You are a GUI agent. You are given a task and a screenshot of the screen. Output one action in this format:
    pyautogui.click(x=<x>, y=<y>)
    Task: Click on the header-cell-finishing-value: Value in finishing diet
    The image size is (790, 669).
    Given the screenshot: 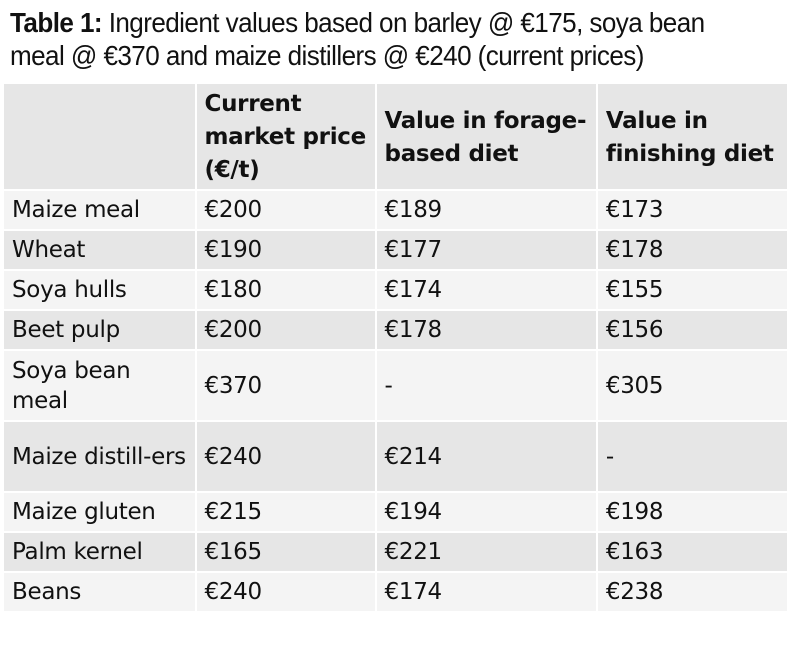 What is the action you would take?
    pyautogui.click(x=692, y=136)
    